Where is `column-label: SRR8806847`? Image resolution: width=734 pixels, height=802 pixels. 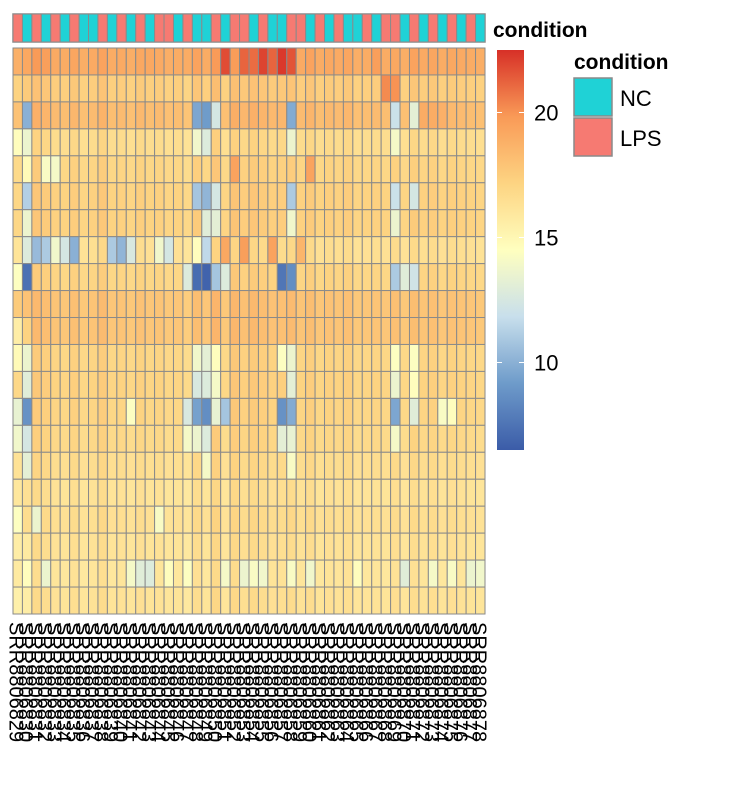 column-label: SRR8806847 is located at coordinates (186, 682).